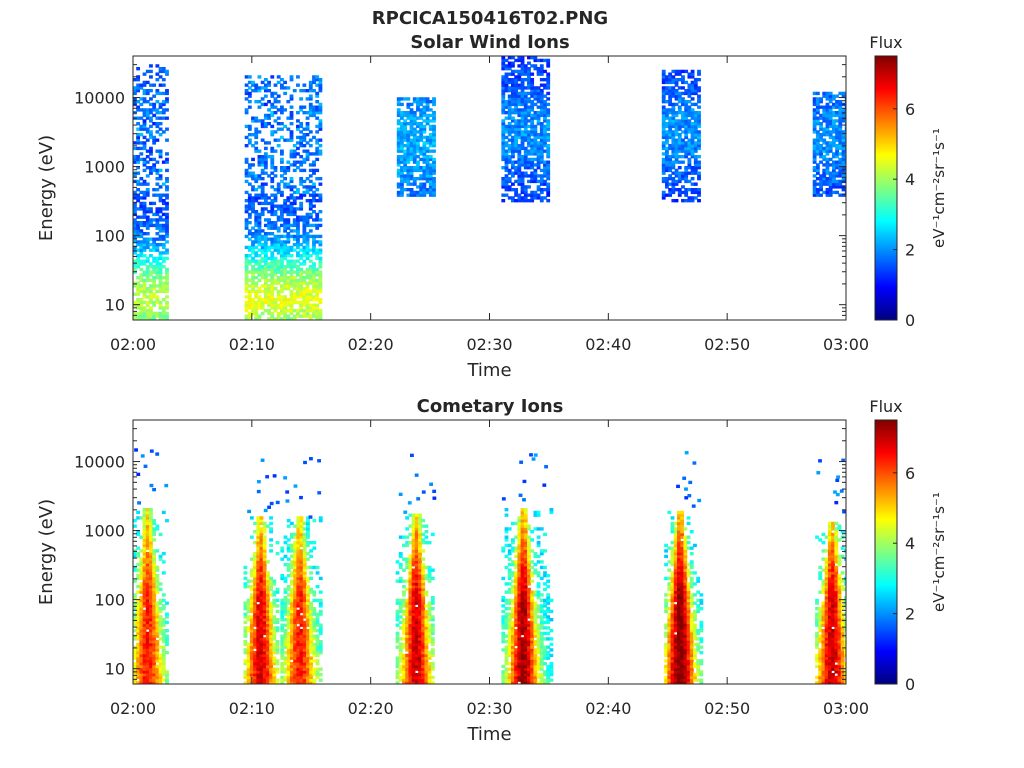 The height and width of the screenshot is (768, 1024). What do you see at coordinates (133, 344) in the screenshot?
I see `x-tick-label: 02:00` at bounding box center [133, 344].